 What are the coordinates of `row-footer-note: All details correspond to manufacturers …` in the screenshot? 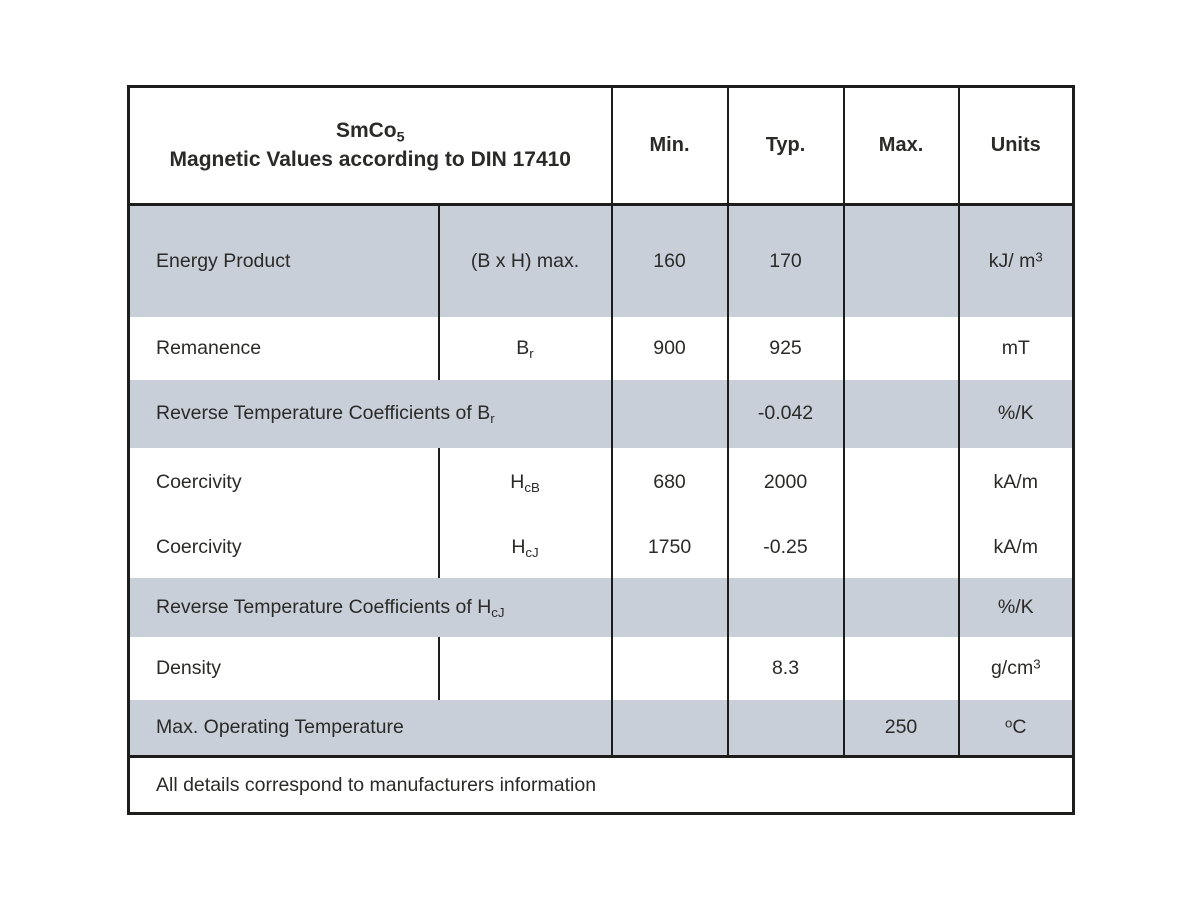 It's located at (601, 784).